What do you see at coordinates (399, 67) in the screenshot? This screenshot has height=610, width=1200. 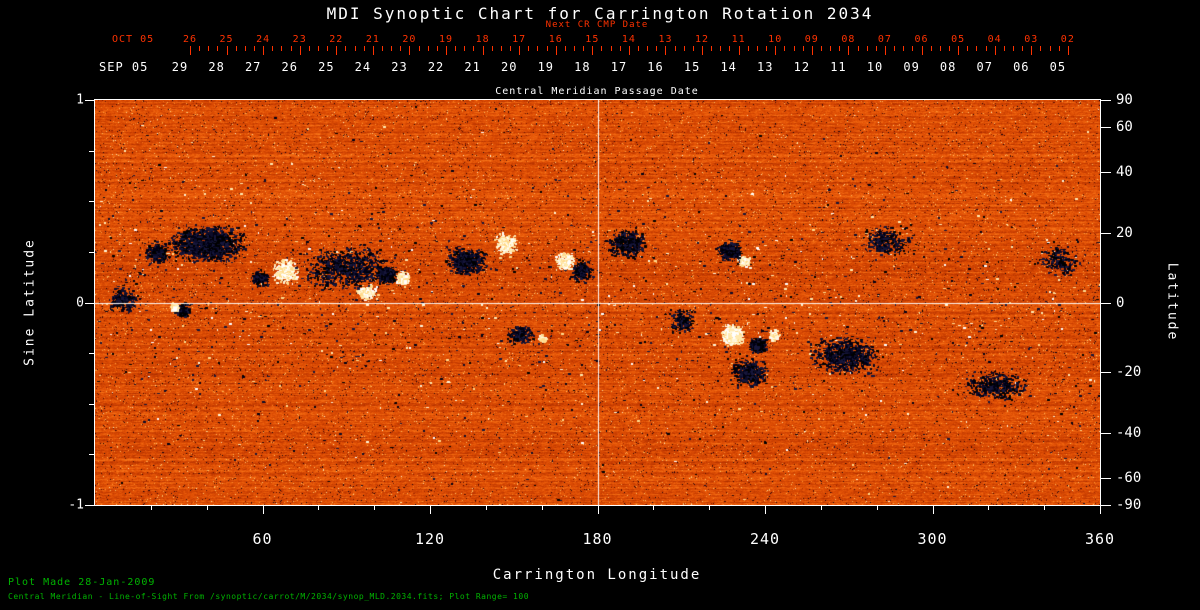 I see `sep-date-label: 23` at bounding box center [399, 67].